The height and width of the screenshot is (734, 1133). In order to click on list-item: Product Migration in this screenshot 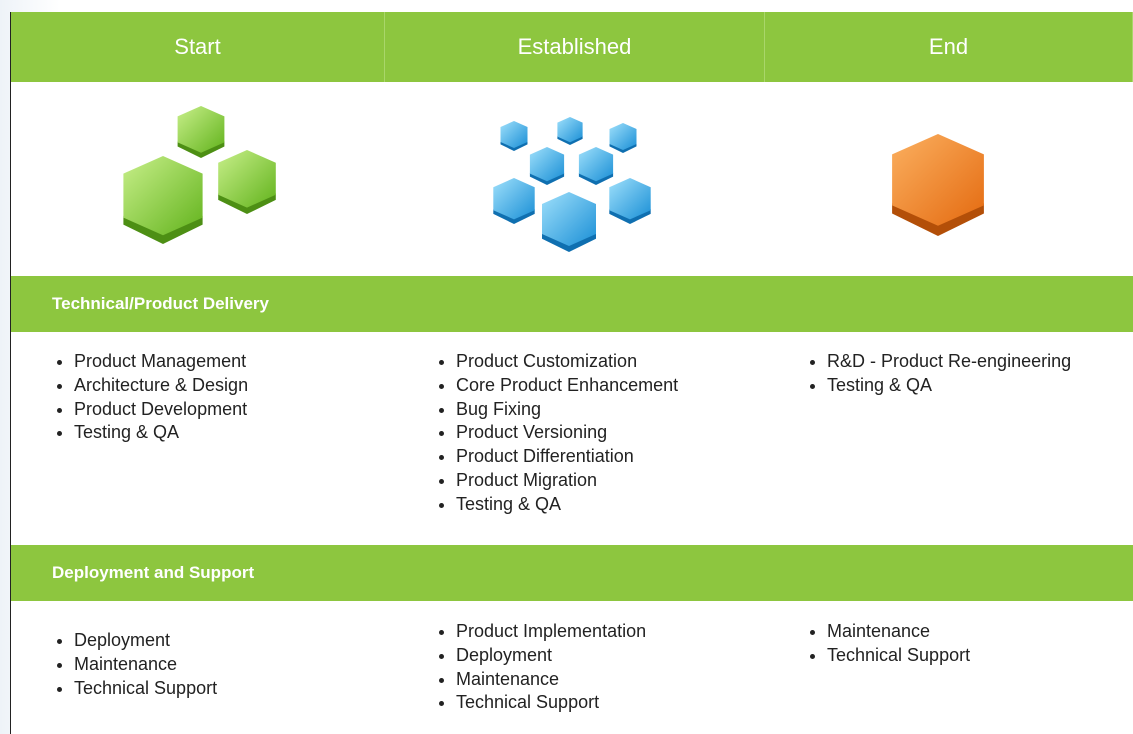, I will do `click(567, 481)`.